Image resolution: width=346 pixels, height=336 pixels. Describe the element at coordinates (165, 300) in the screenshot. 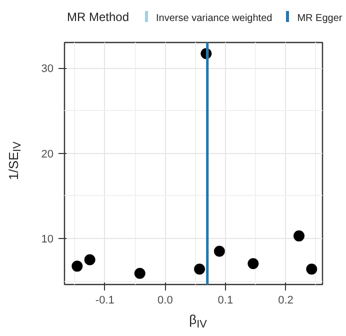

I see `x-tick-label: 0.0` at that location.